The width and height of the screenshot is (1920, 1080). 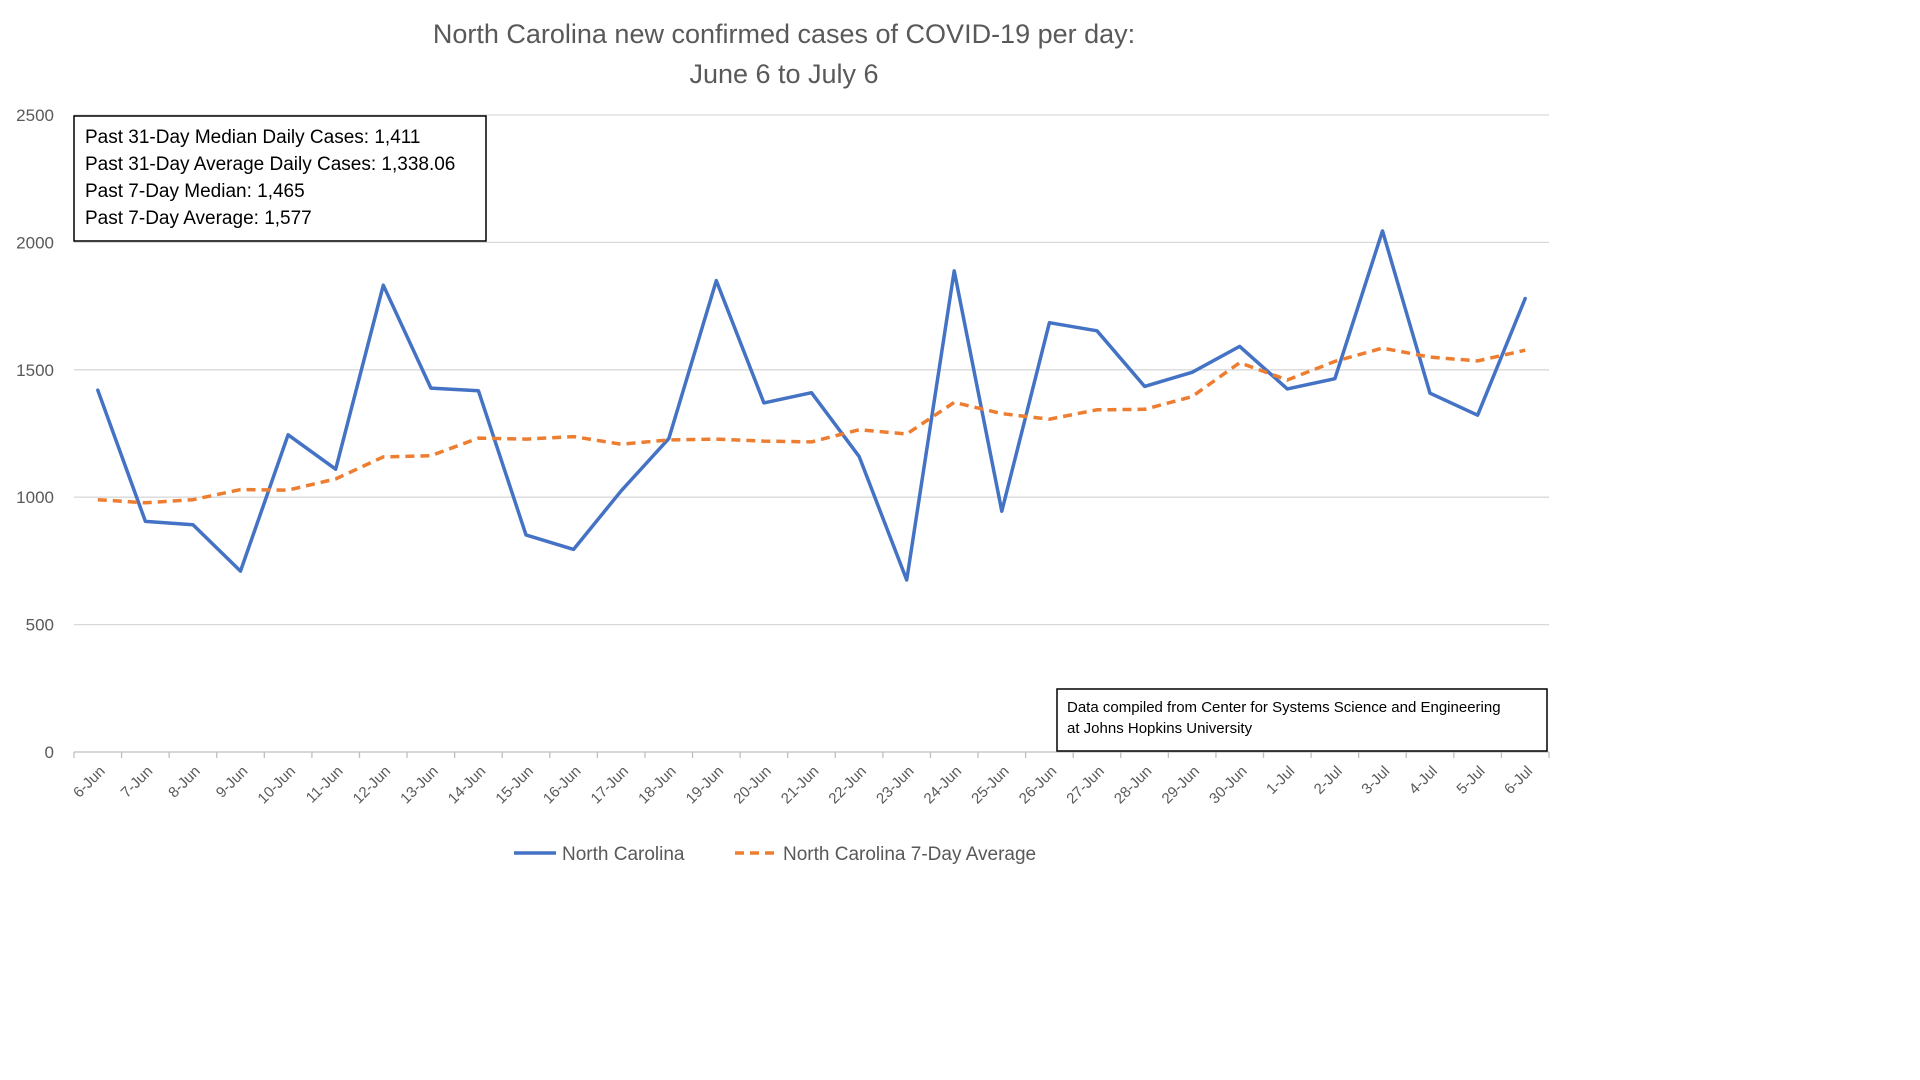 I want to click on stats-median-7-day: Past 7-Day Median: 1,465, so click(x=195, y=191).